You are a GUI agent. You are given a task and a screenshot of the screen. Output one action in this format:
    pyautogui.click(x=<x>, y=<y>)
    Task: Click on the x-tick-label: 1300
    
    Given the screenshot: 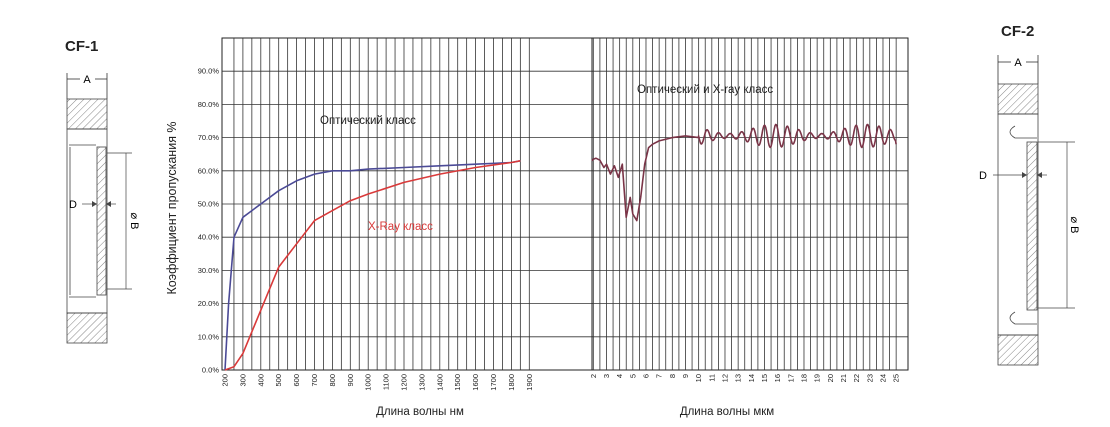 What is the action you would take?
    pyautogui.click(x=421, y=382)
    